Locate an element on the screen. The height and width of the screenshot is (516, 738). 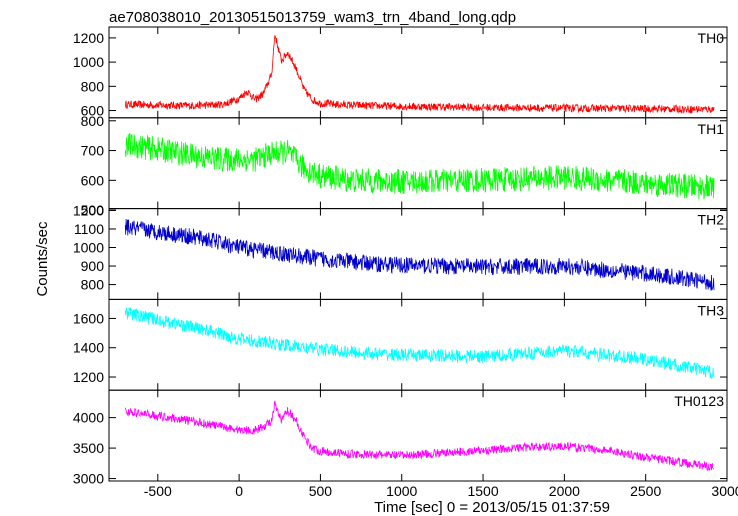
x-tick-label: 2500 is located at coordinates (645, 491).